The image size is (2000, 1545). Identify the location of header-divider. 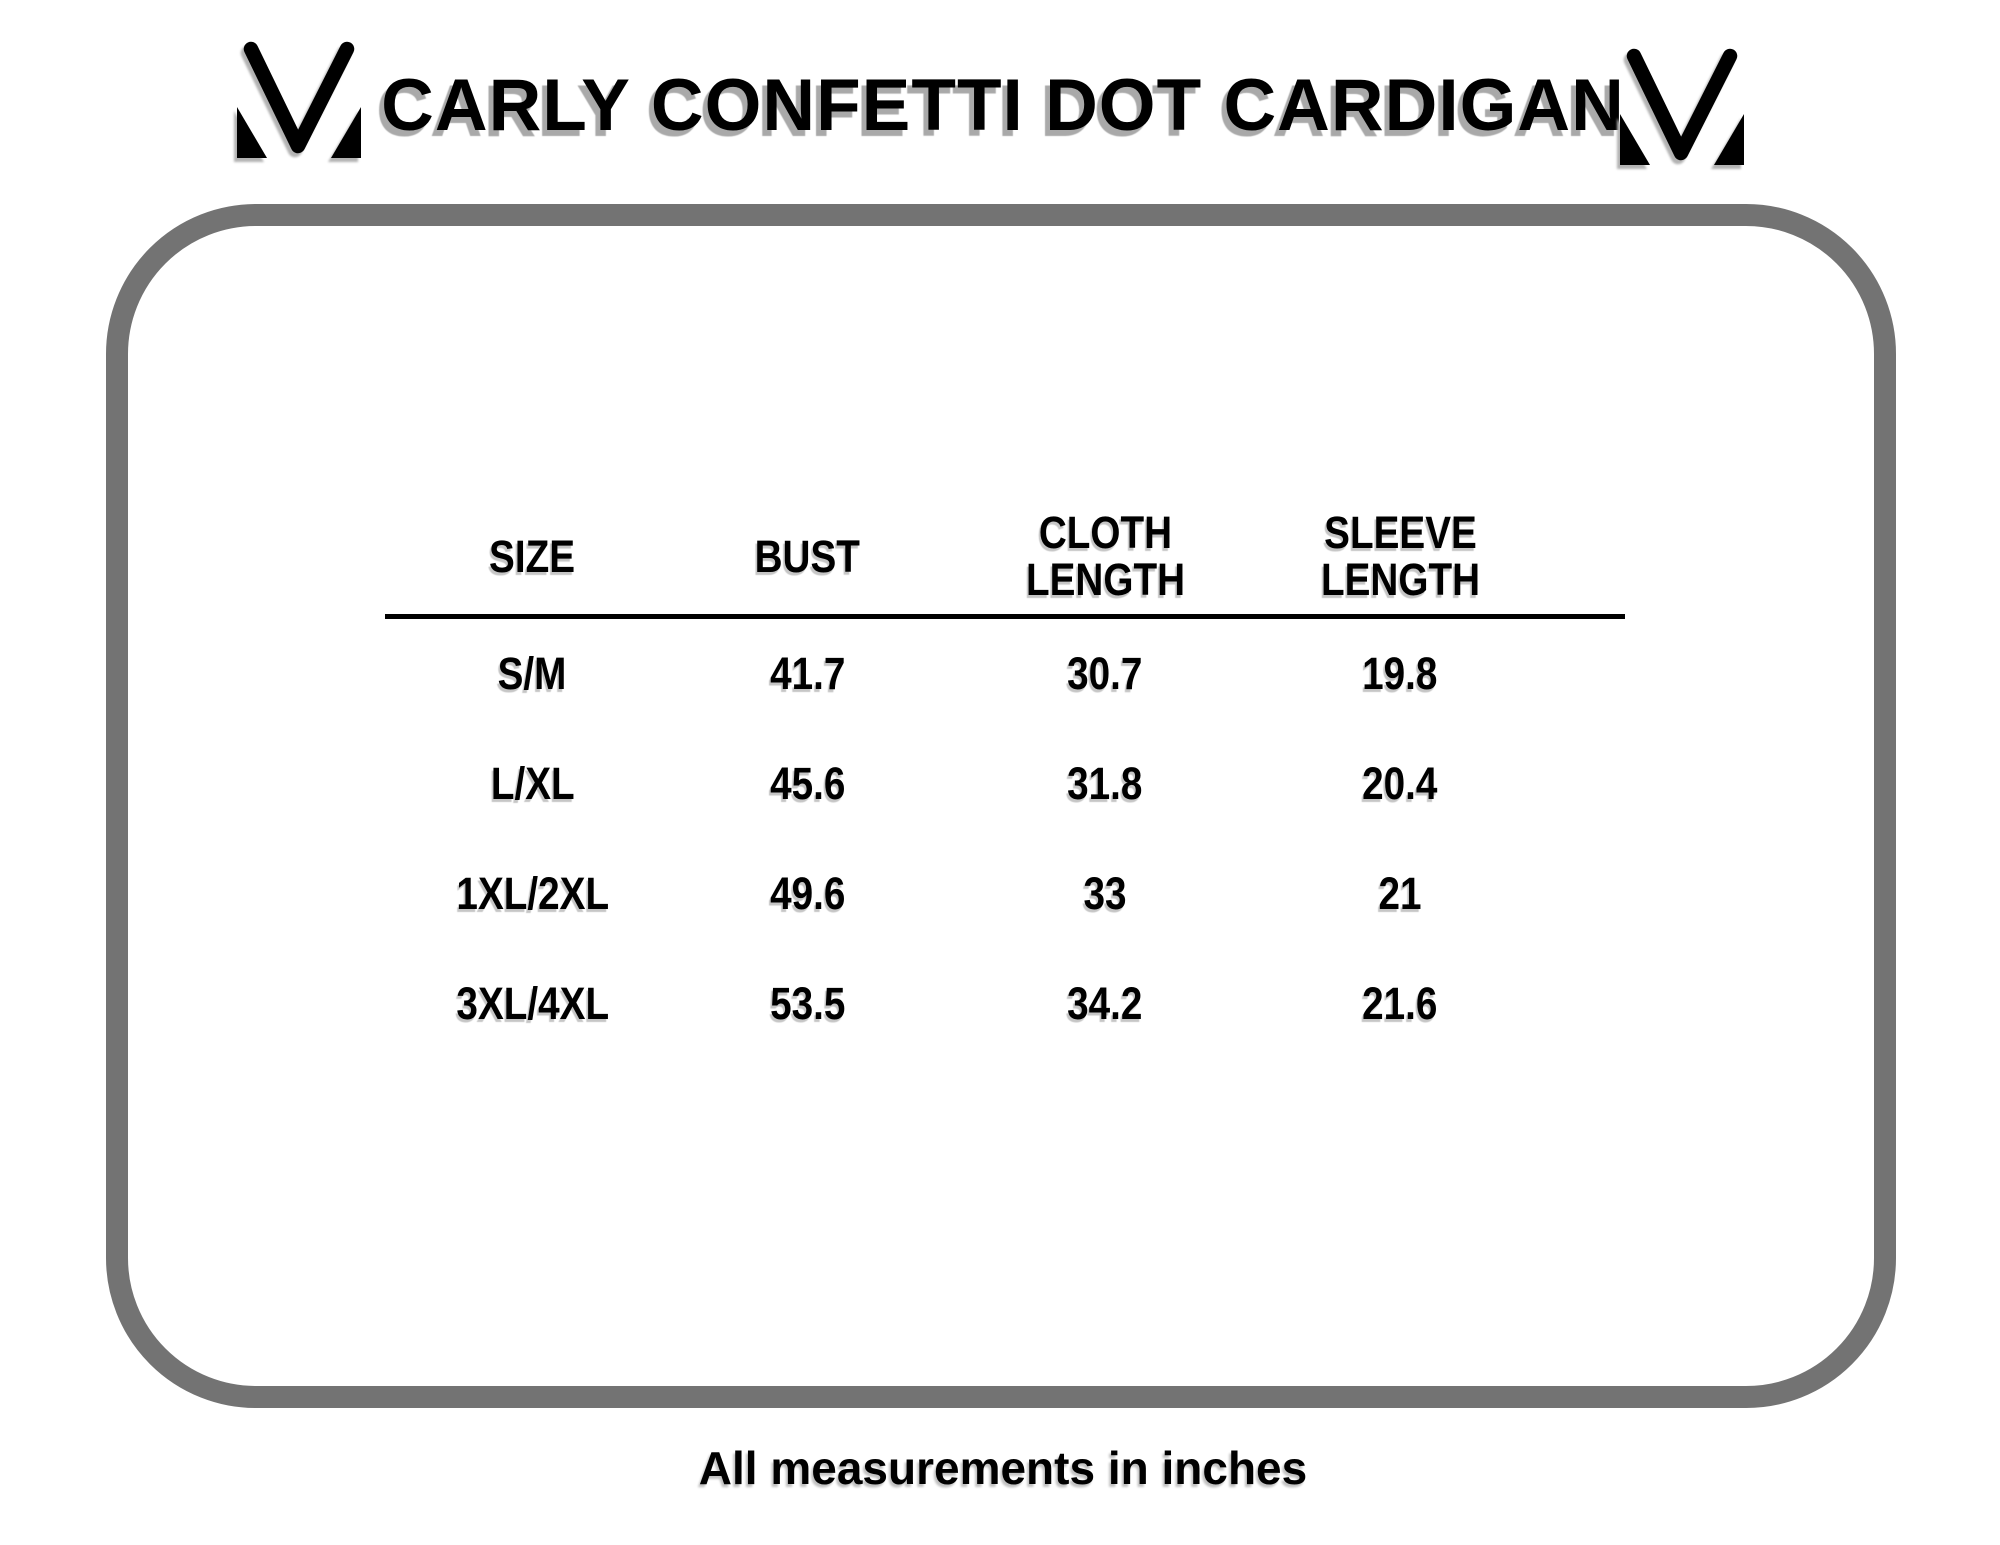
(1005, 616).